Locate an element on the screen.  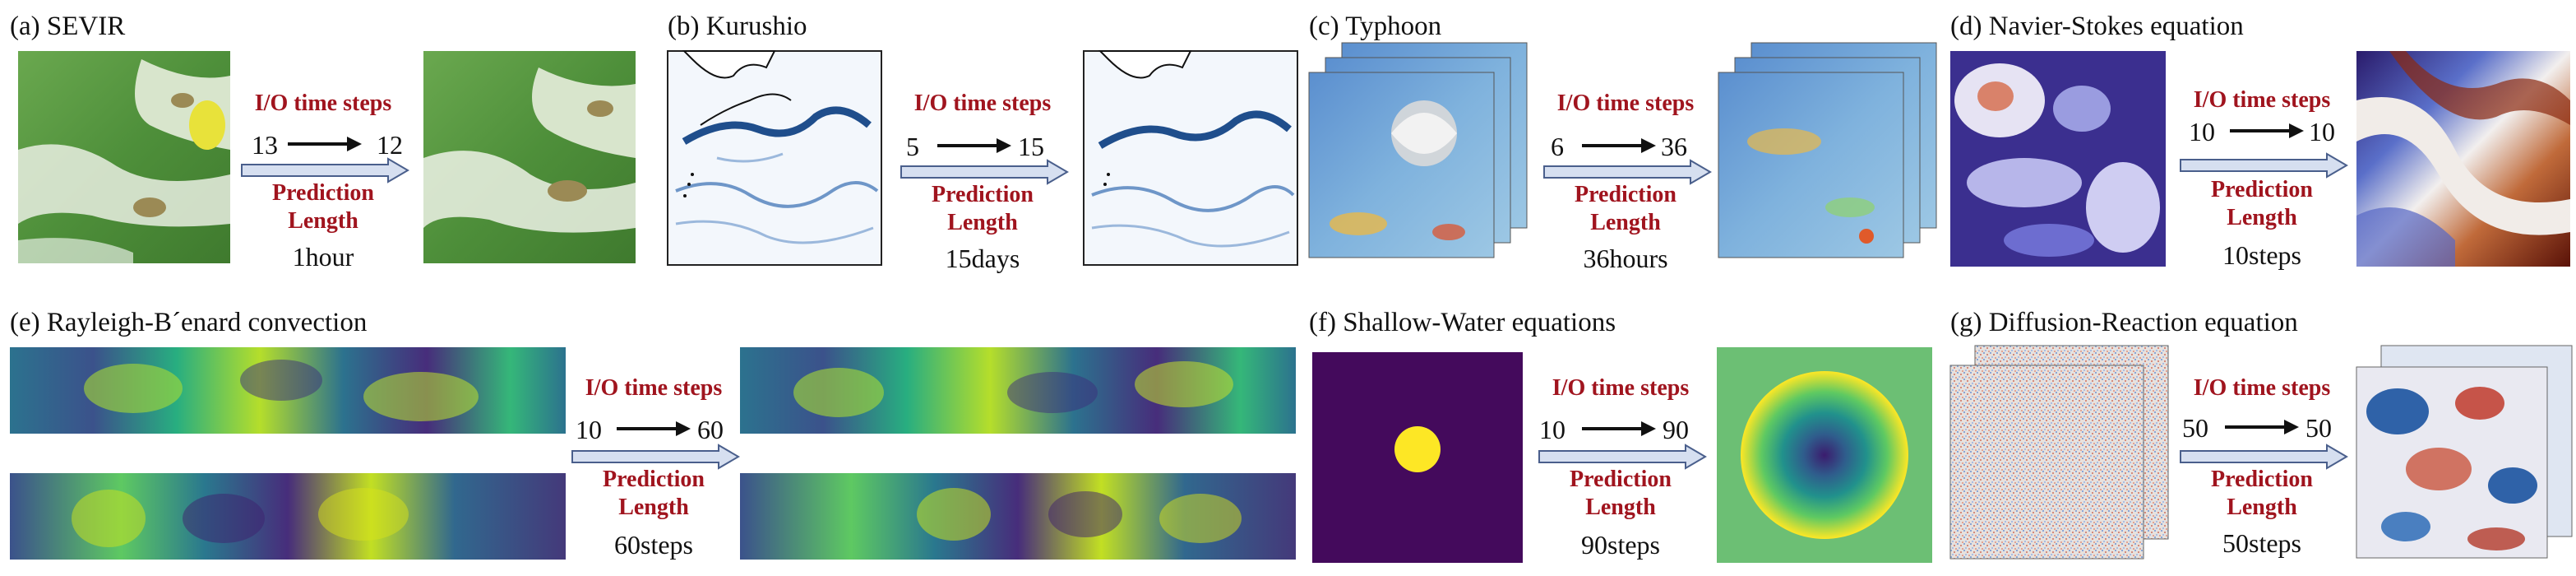
panel-b-input-steps: 5 is located at coordinates (912, 146).